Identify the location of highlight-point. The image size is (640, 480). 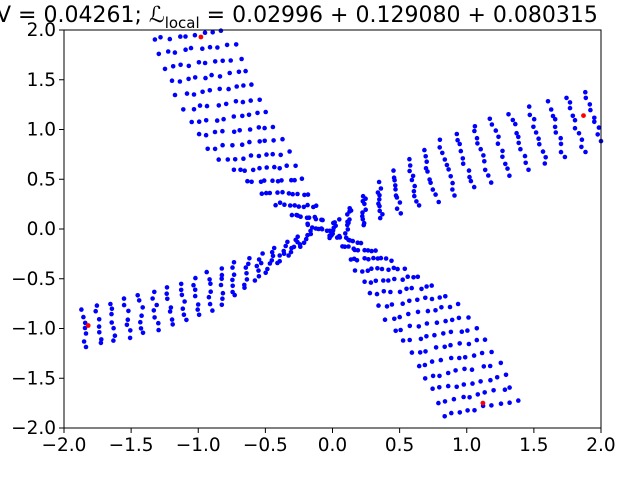
(201, 37).